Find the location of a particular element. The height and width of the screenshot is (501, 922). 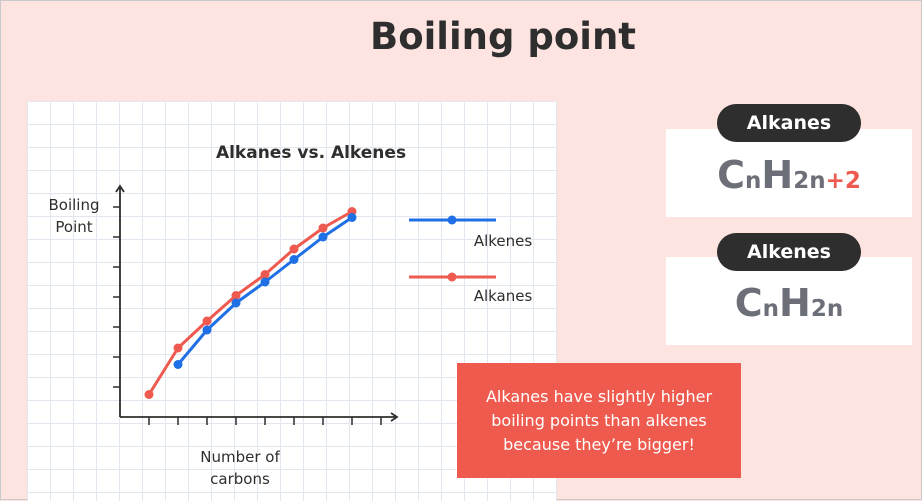

alkenes-formula-card is located at coordinates (789, 301).